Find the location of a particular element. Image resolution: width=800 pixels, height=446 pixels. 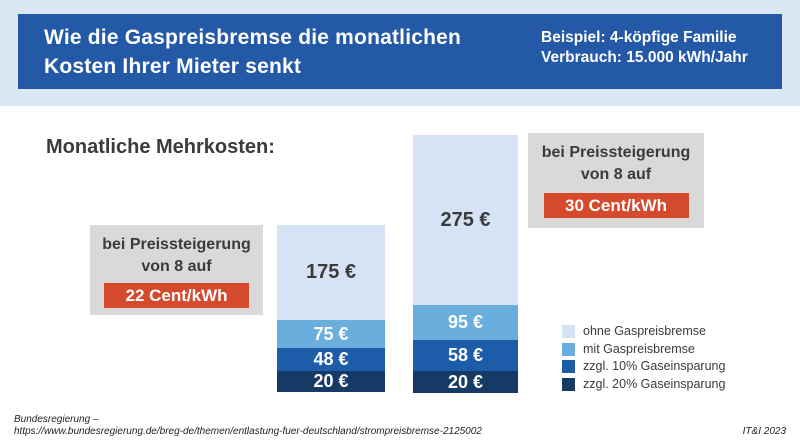

bar-22-cent-segment-4: 20 € is located at coordinates (331, 381).